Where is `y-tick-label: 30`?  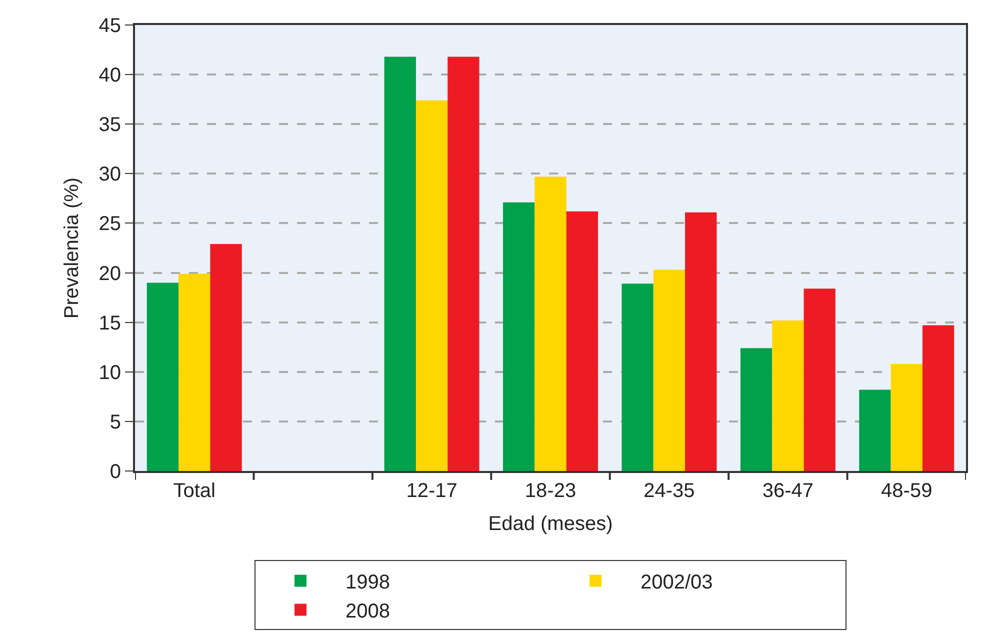
y-tick-label: 30 is located at coordinates (109, 175).